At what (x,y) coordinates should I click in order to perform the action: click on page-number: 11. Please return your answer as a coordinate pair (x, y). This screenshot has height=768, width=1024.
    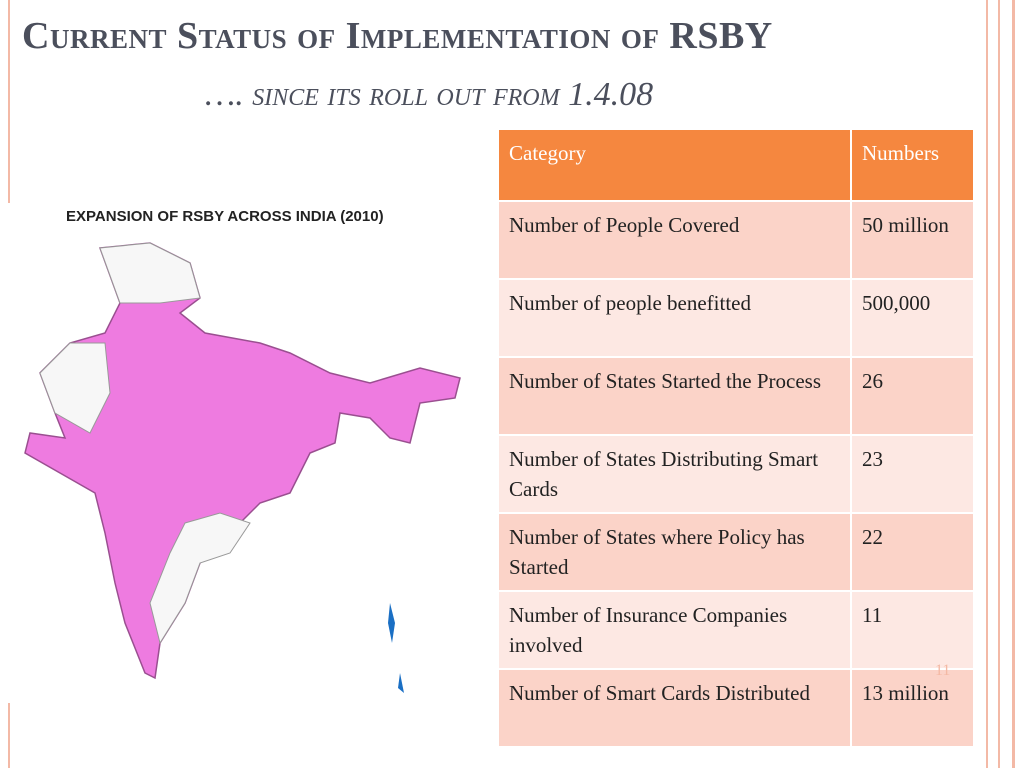
    Looking at the image, I should click on (943, 670).